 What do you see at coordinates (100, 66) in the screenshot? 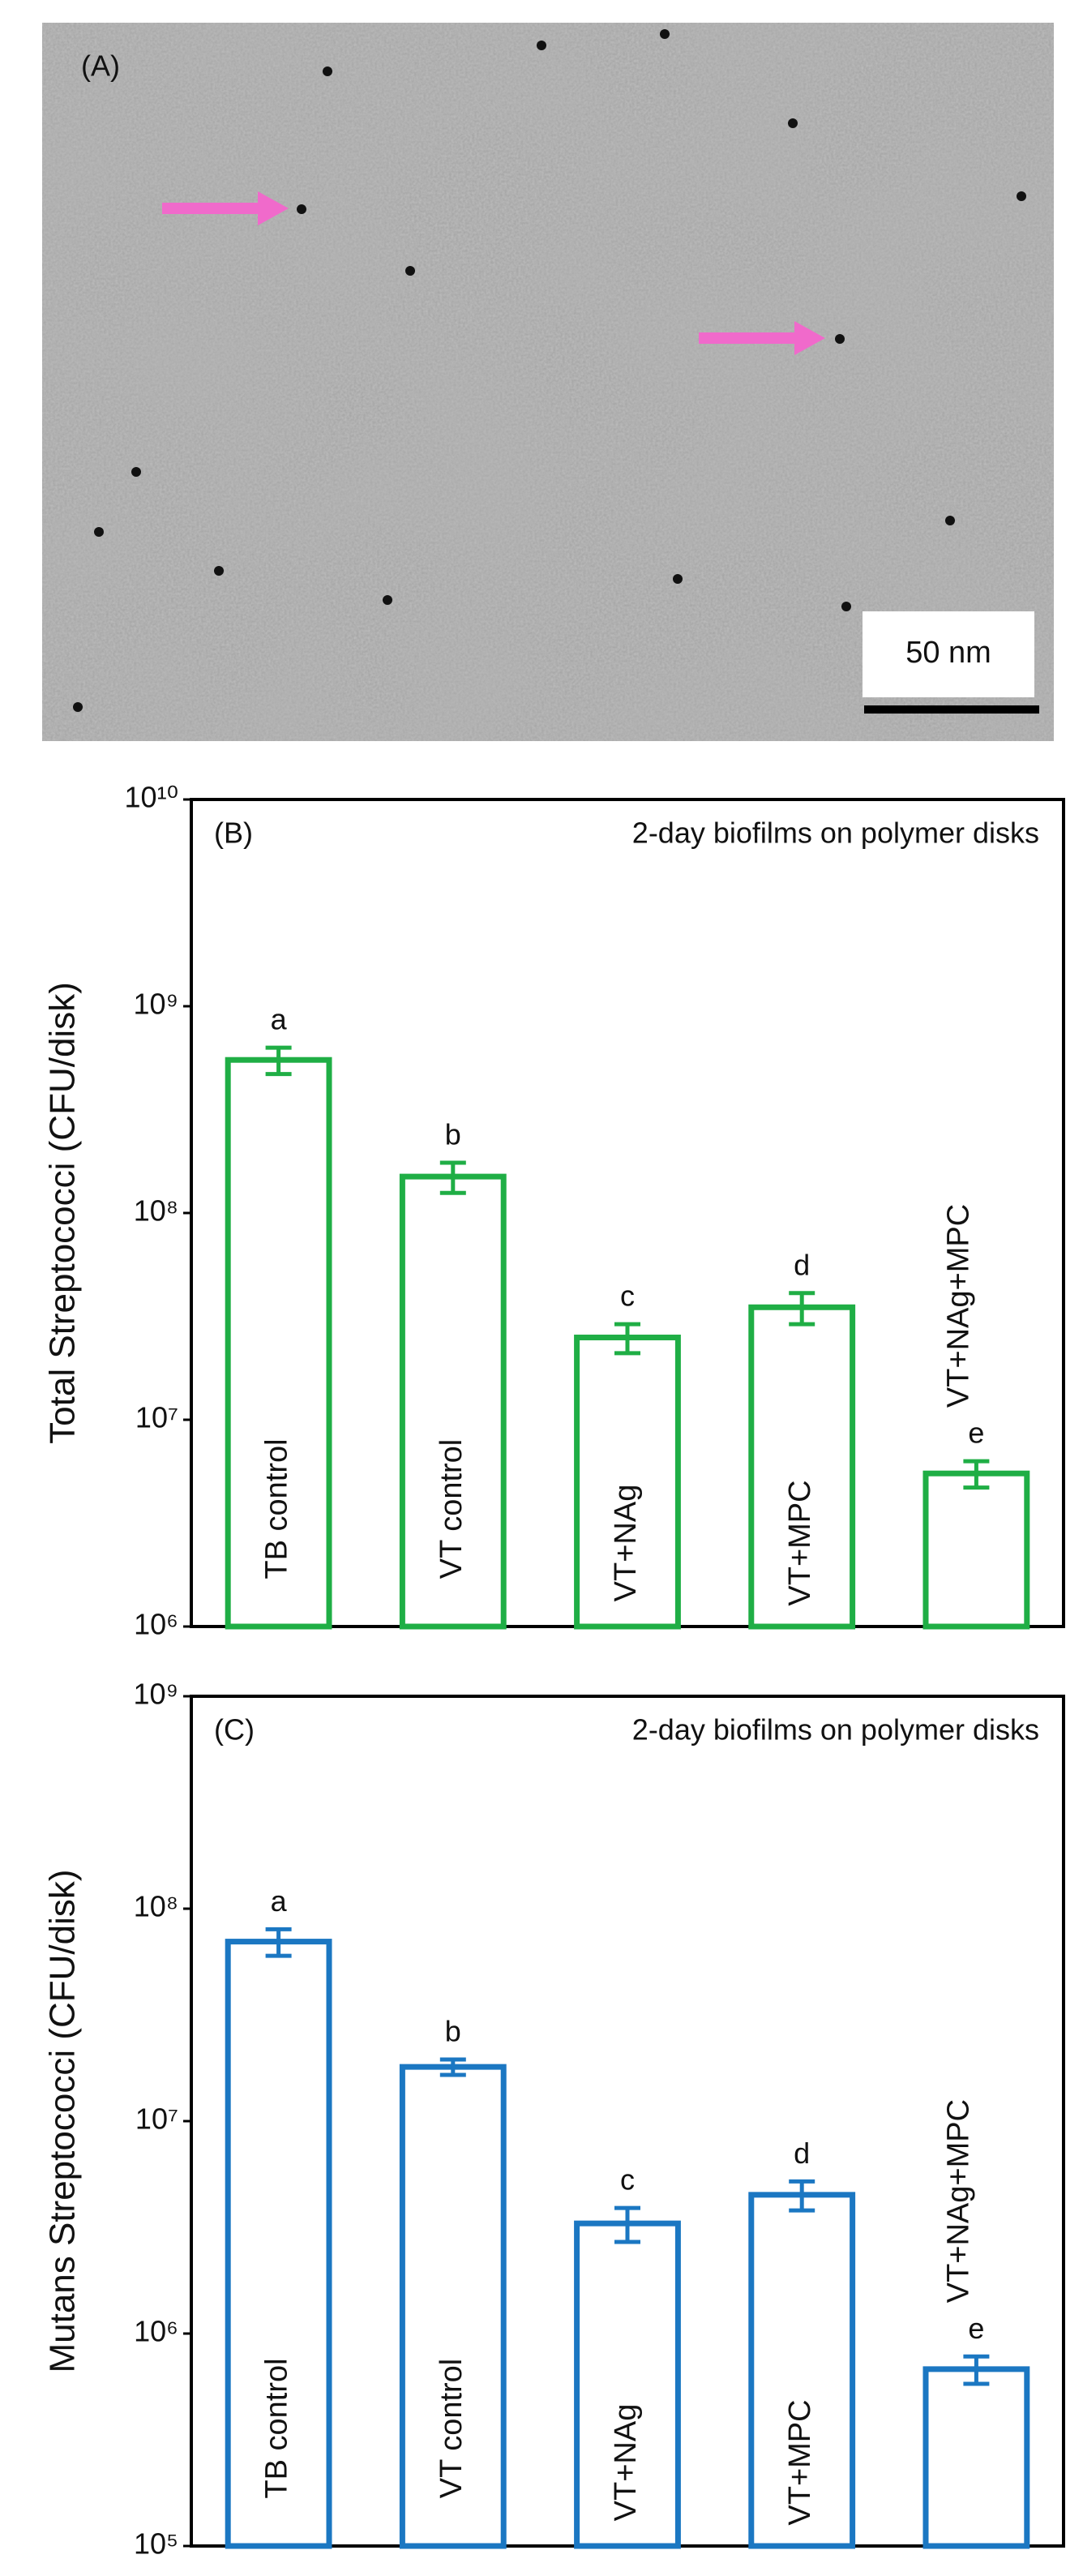
I see `panel-label: (A)` at bounding box center [100, 66].